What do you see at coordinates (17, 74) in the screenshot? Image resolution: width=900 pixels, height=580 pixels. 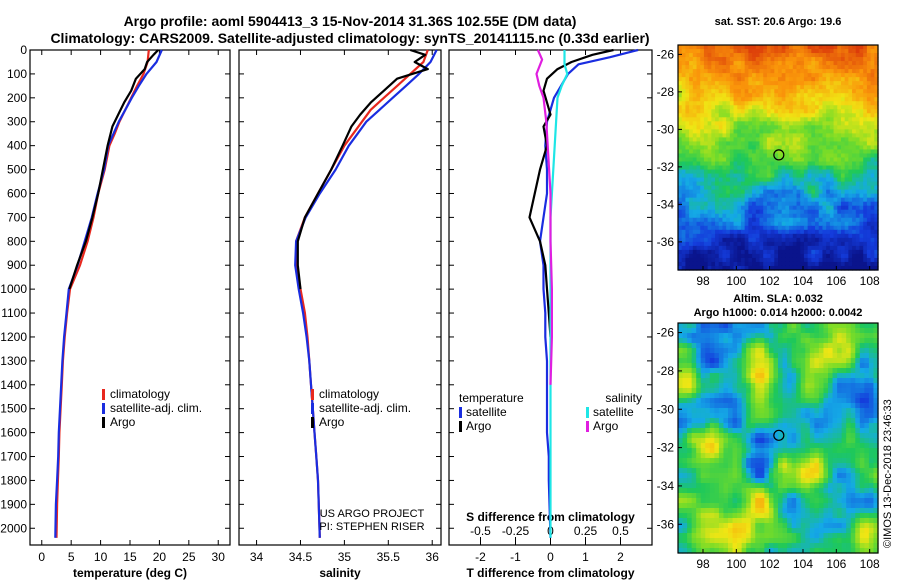 I see `depth-tick-label: 100` at bounding box center [17, 74].